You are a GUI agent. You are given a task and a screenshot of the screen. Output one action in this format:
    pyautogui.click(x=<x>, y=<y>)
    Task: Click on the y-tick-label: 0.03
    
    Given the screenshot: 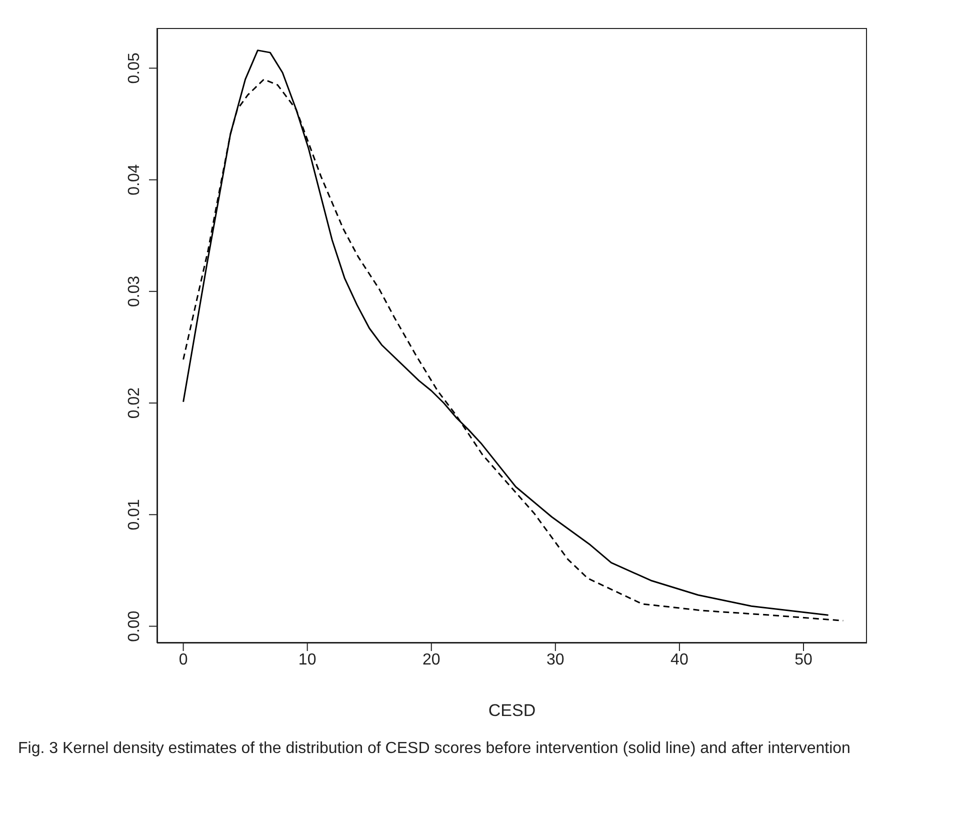 What is the action you would take?
    pyautogui.click(x=134, y=291)
    